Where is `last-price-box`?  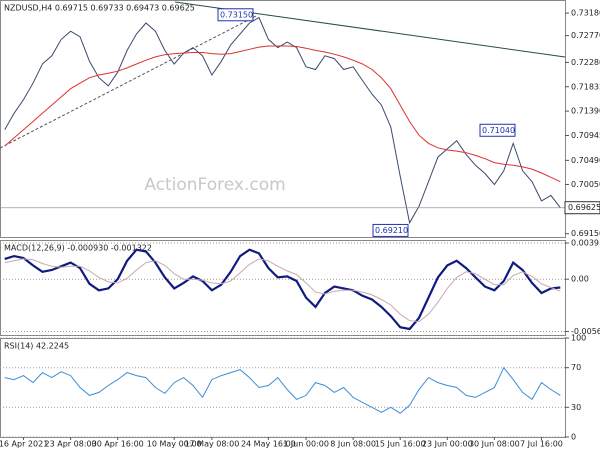
last-price-box is located at coordinates (582, 208).